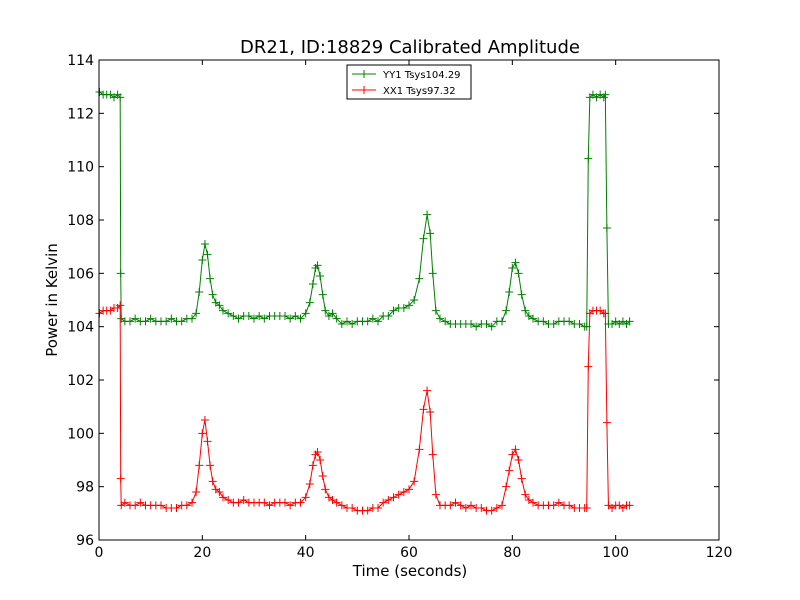  I want to click on legend-item: XX1 Tsys97.32, so click(404, 91).